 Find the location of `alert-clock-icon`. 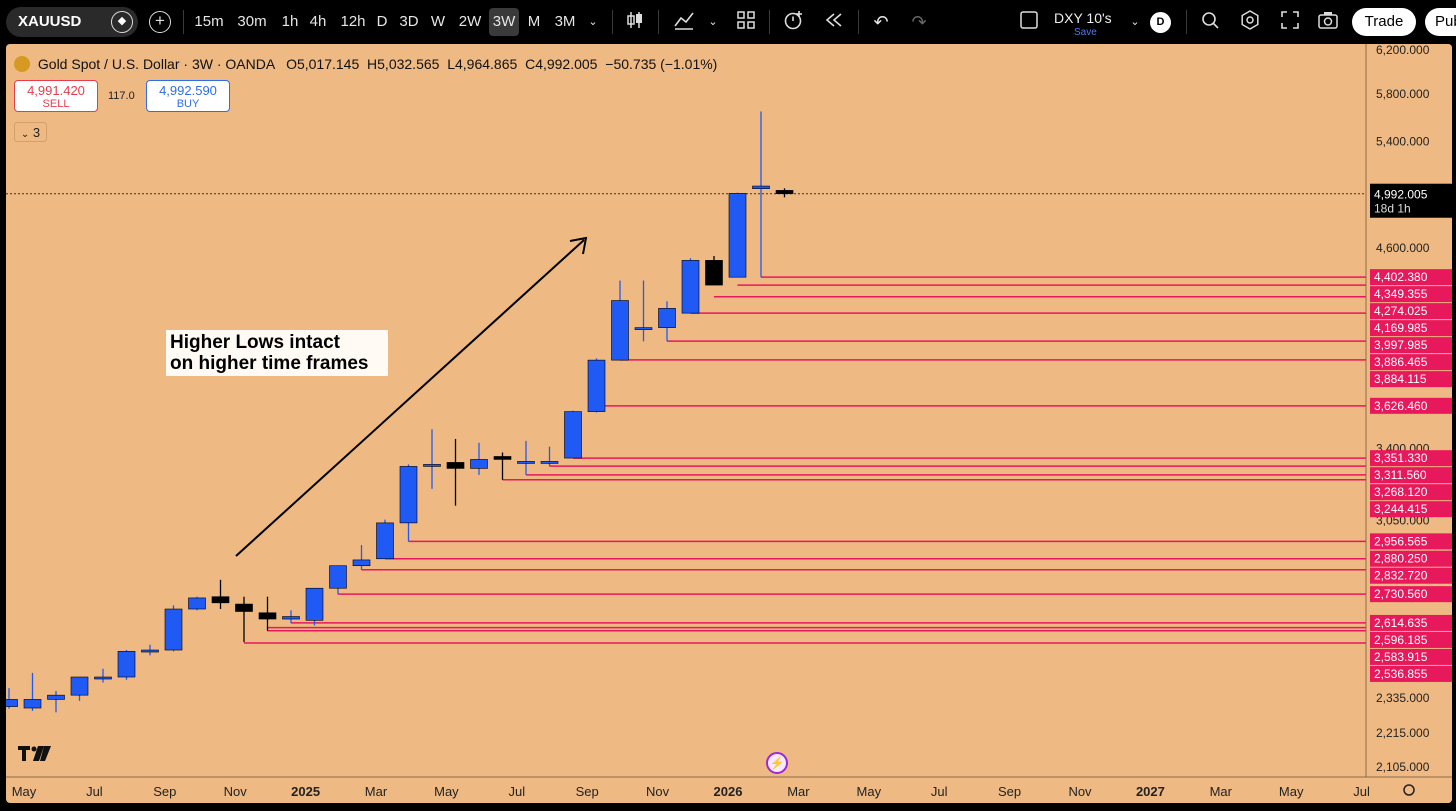

alert-clock-icon is located at coordinates (794, 22).